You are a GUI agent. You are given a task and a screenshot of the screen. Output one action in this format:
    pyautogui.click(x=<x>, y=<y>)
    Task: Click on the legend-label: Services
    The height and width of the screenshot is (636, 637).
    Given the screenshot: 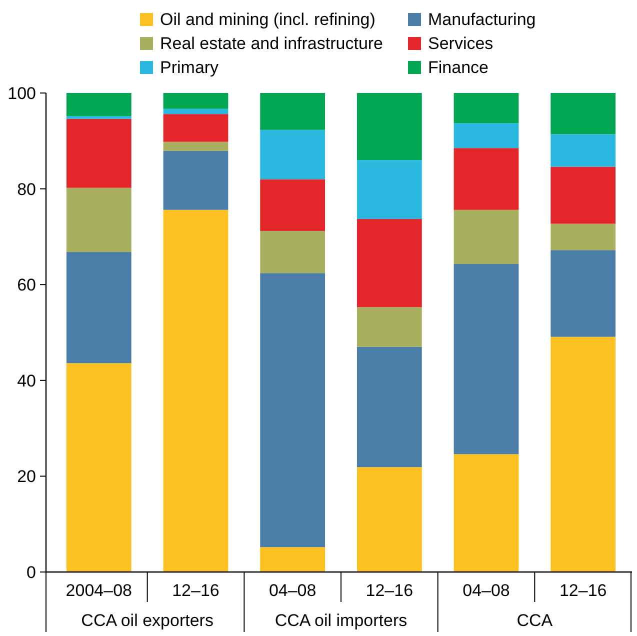 What is the action you would take?
    pyautogui.click(x=461, y=43)
    